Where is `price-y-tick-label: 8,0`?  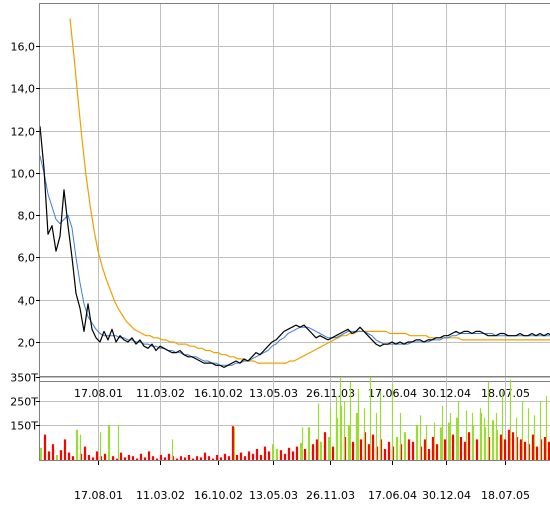 price-y-tick-label: 8,0 is located at coordinates (27, 216).